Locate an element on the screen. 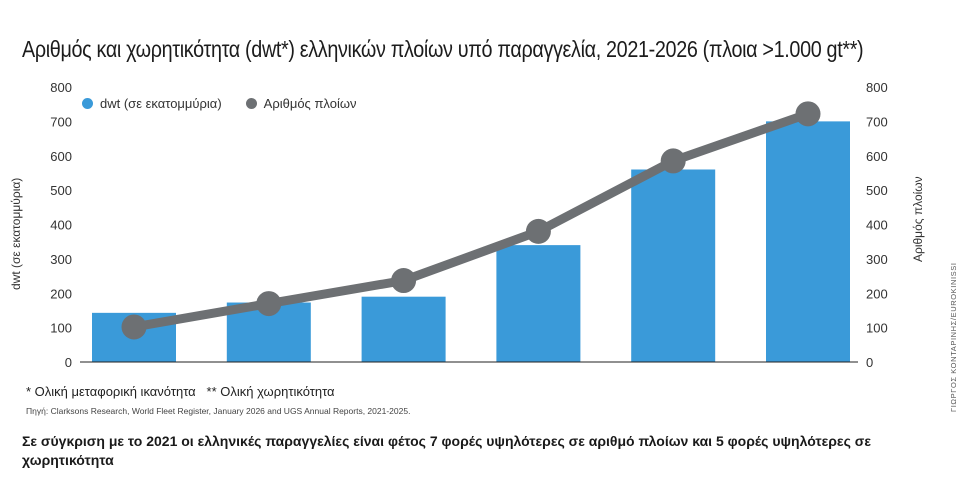 This screenshot has width=980, height=497. y-tick-left: 600 is located at coordinates (61, 156).